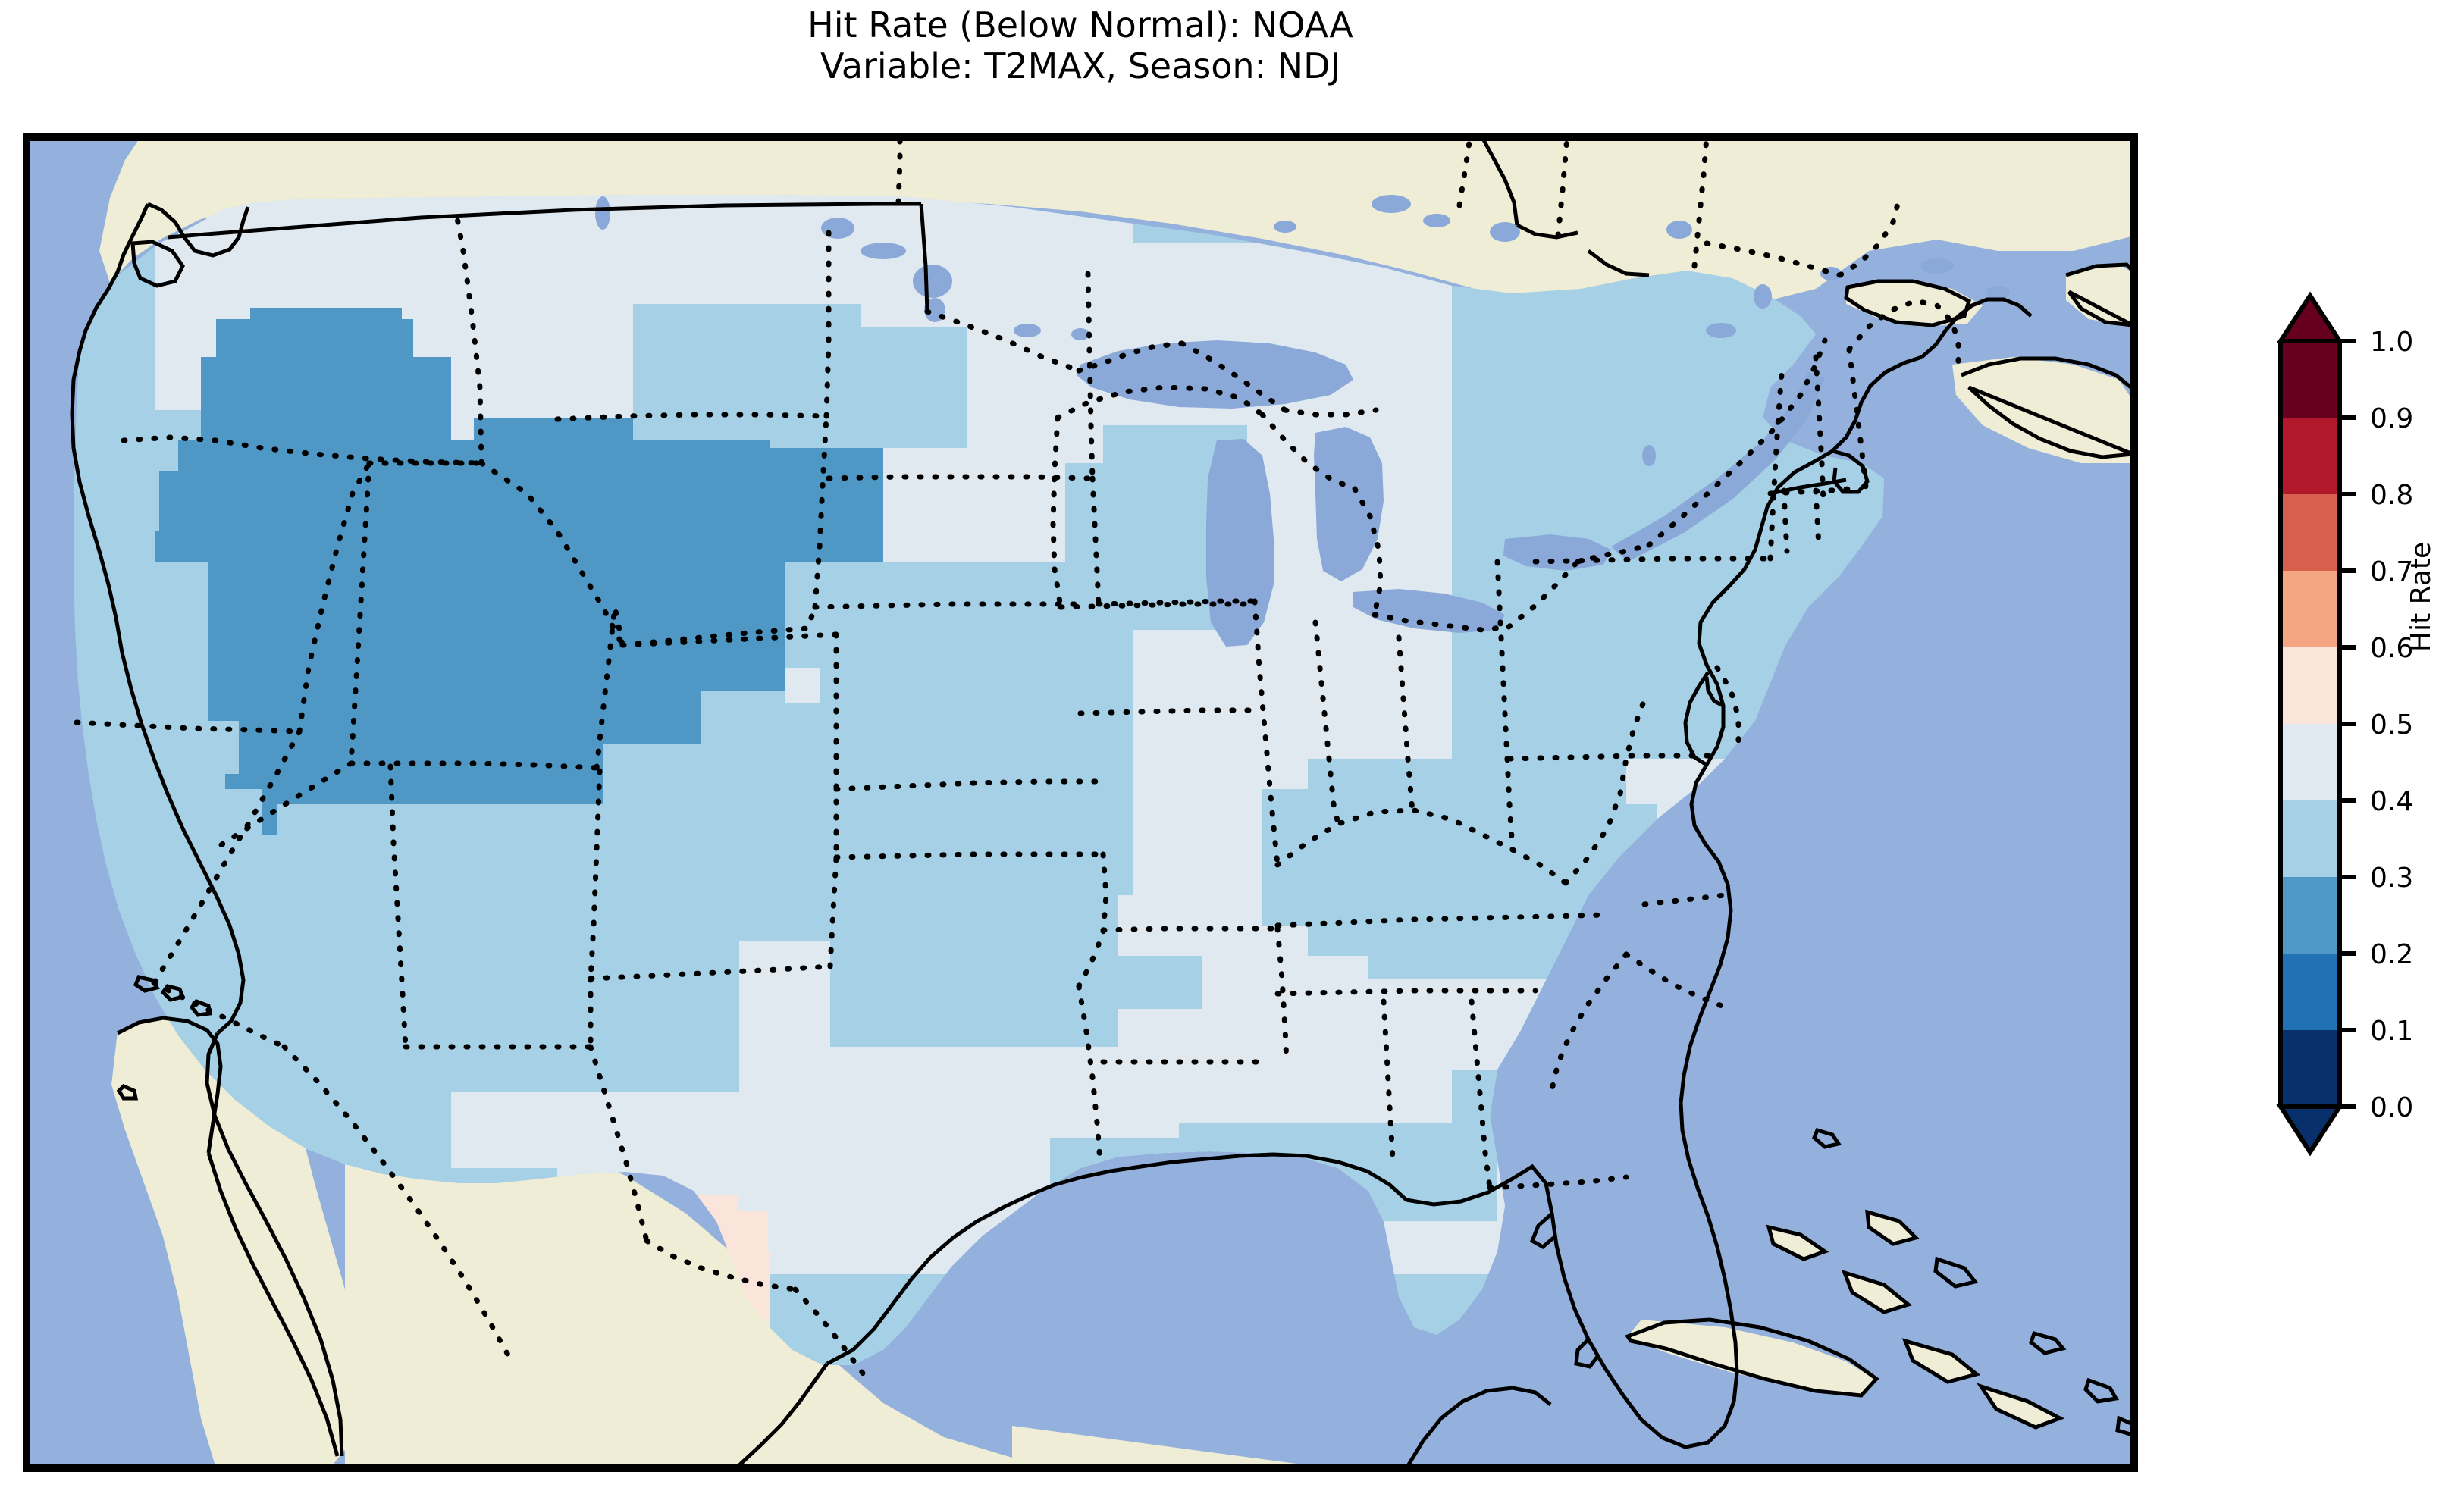 Image resolution: width=2464 pixels, height=1494 pixels. What do you see at coordinates (2310, 992) in the screenshot?
I see `colorbar-band-0.1-0.2` at bounding box center [2310, 992].